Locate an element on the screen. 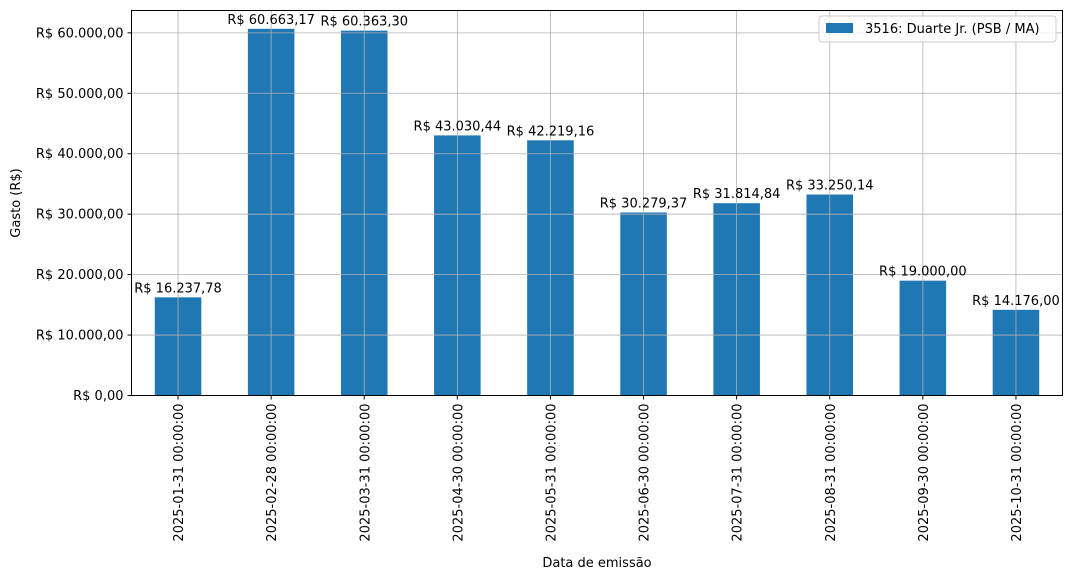 The image size is (1072, 584). bar-value-label: R$ 33.250,14 is located at coordinates (830, 186).